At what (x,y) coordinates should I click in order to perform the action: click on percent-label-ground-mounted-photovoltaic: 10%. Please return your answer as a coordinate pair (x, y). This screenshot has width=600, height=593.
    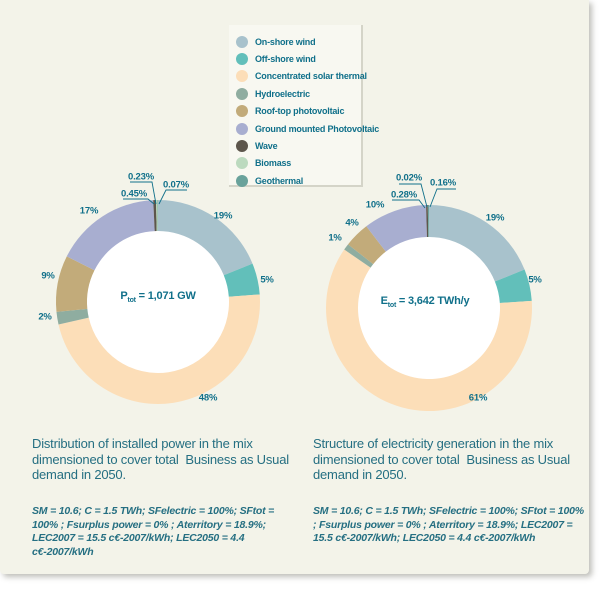
    Looking at the image, I should click on (375, 205).